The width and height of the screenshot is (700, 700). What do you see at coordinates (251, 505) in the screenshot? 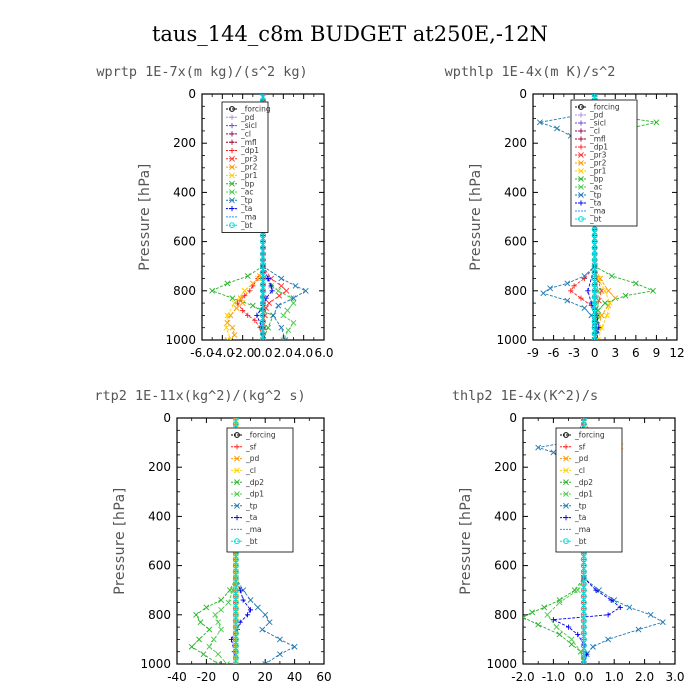
I see `panel-3-legend-label: _tp` at bounding box center [251, 505].